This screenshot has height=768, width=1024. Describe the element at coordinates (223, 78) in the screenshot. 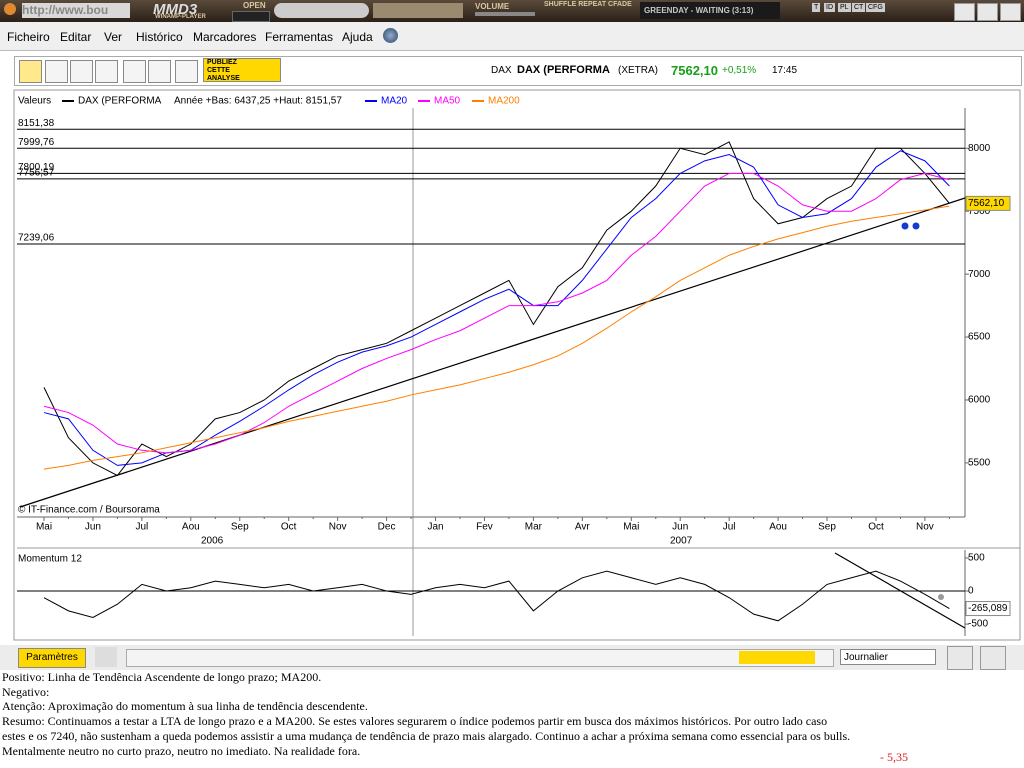

I see `publish-text: ANALYSE` at that location.